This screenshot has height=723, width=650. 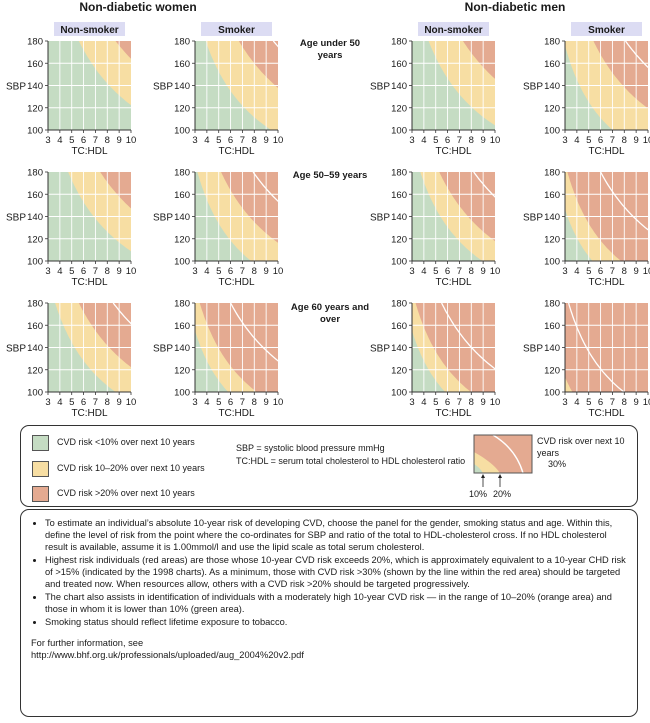 What do you see at coordinates (89, 30) in the screenshot?
I see `column-header: Non-smoker` at bounding box center [89, 30].